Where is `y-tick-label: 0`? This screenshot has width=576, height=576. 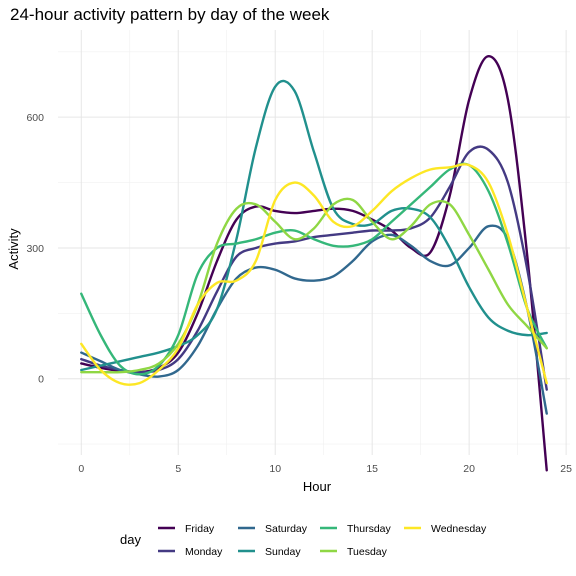 y-tick-label: 0 is located at coordinates (41, 380).